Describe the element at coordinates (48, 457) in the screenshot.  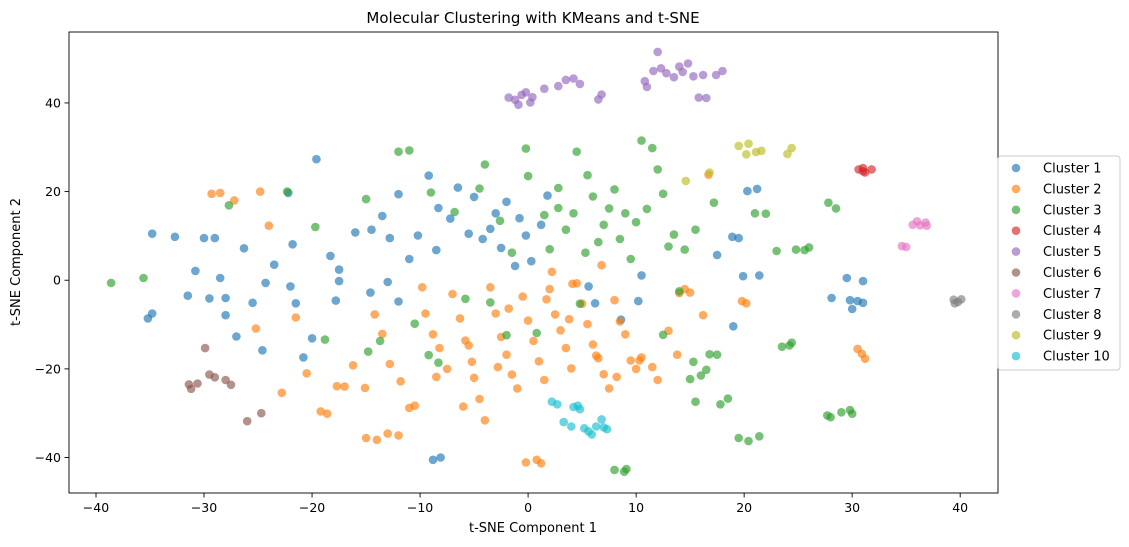
I see `y-tick-label: −40` at that location.